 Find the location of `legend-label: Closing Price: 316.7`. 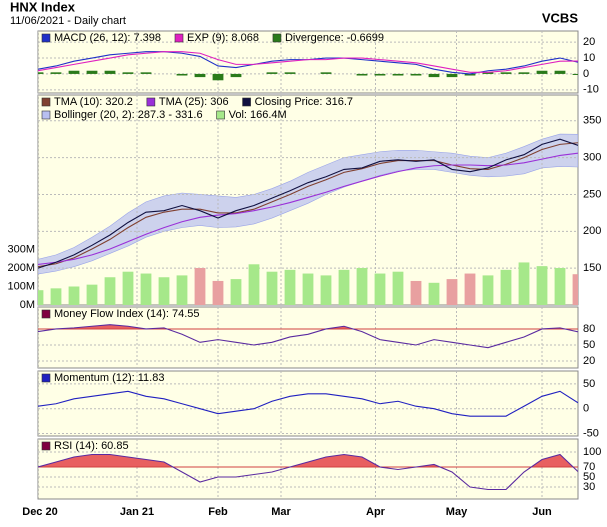

legend-label: Closing Price: 316.7 is located at coordinates (304, 102).